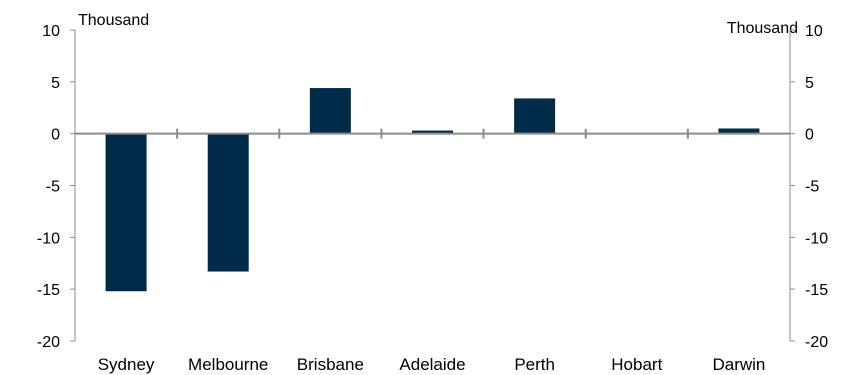 This screenshot has height=375, width=861. What do you see at coordinates (48, 290) in the screenshot?
I see `left-y-tick-label: -15` at bounding box center [48, 290].